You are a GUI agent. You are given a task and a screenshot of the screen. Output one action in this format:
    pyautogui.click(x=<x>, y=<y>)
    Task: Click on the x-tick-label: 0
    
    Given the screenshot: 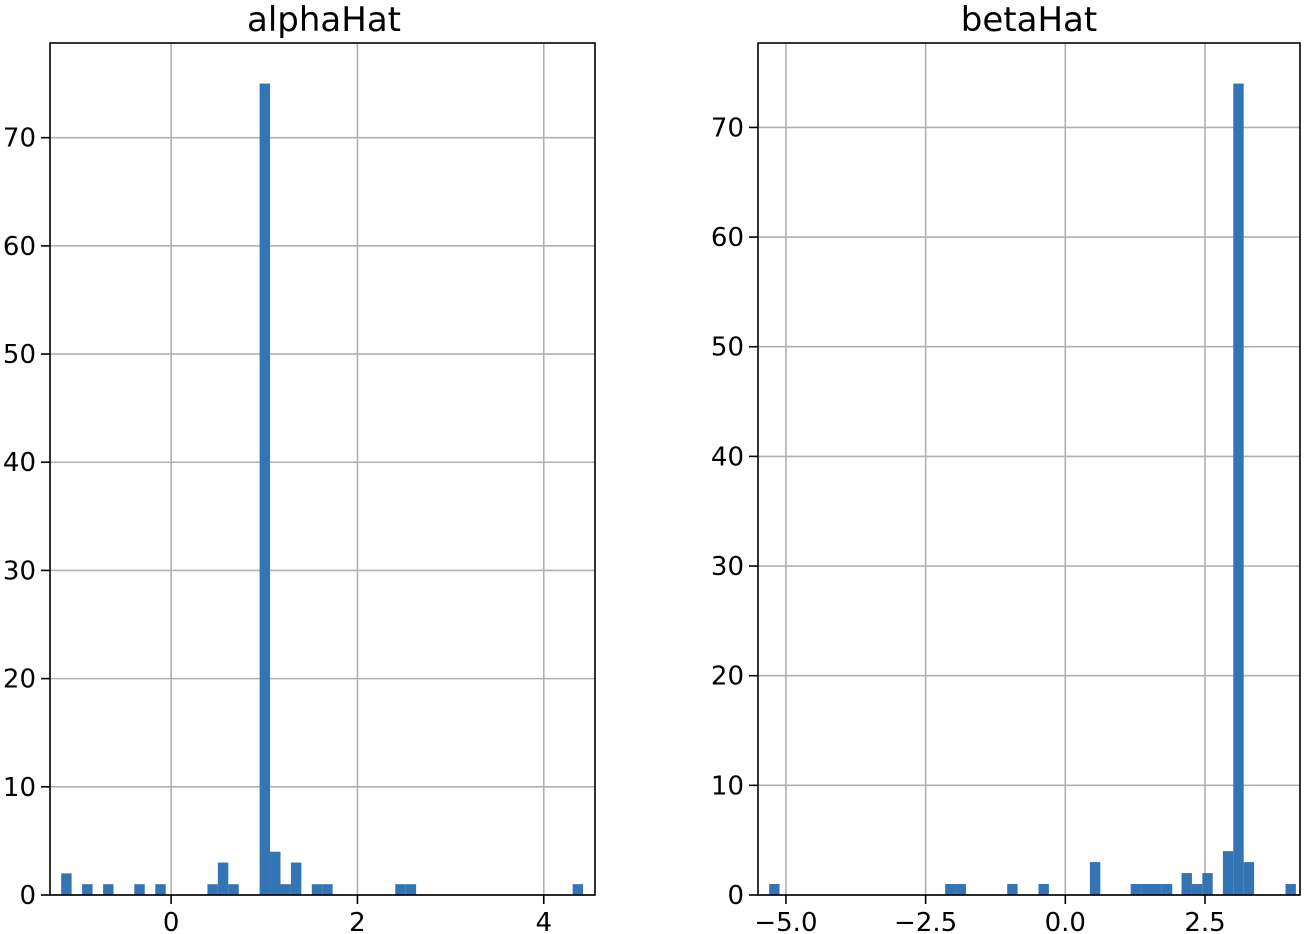 What is the action you would take?
    pyautogui.click(x=171, y=921)
    